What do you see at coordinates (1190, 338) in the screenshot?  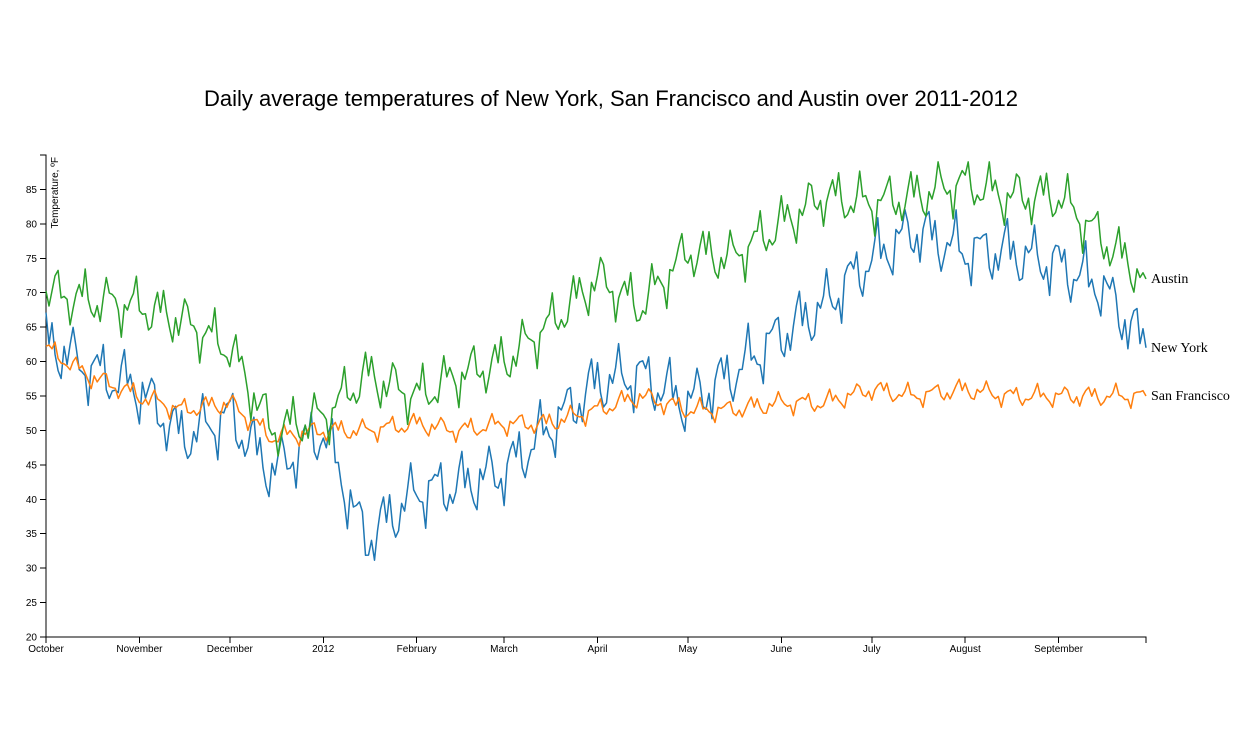 I see `series-labels: New York San Francisco Austin` at bounding box center [1190, 338].